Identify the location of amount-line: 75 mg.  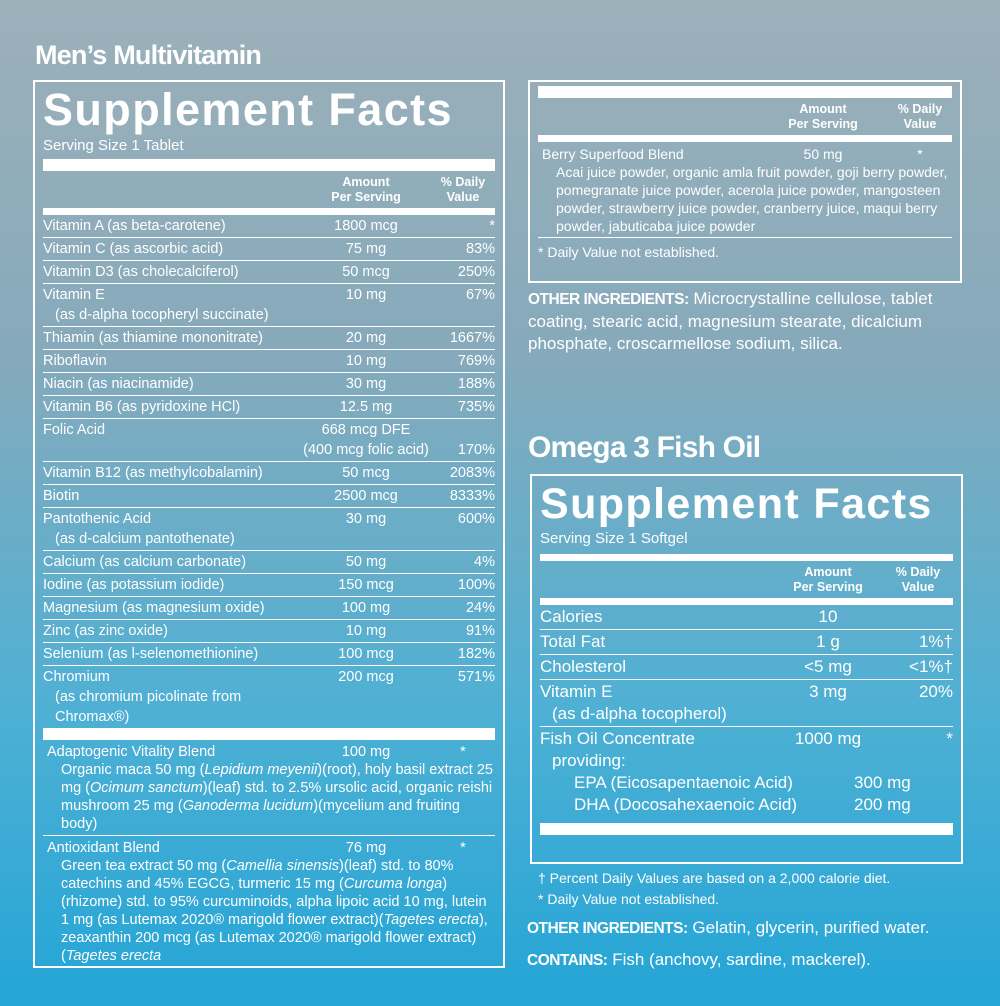
(366, 249).